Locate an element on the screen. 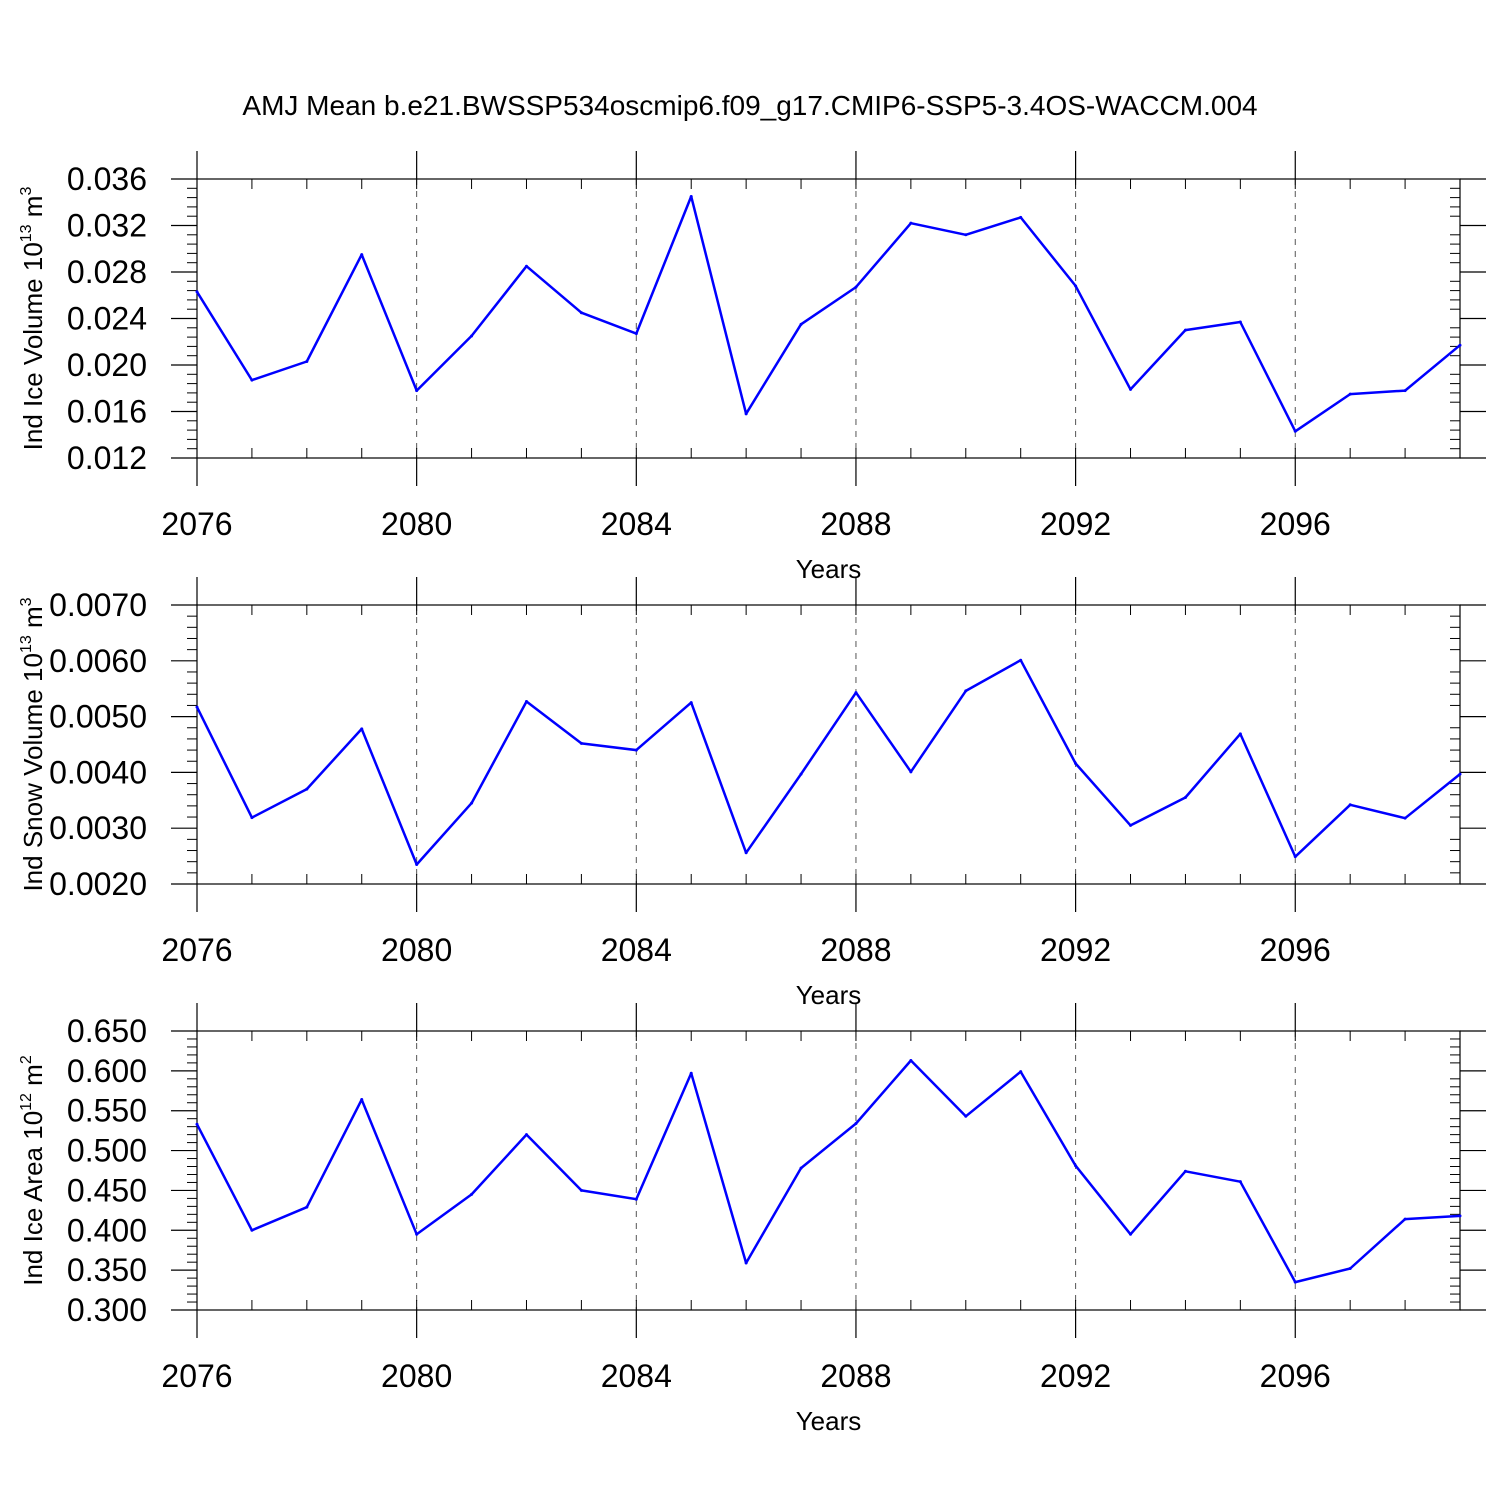  y-axis-label-text: Ind Ice Volume 10 is located at coordinates (33, 346).